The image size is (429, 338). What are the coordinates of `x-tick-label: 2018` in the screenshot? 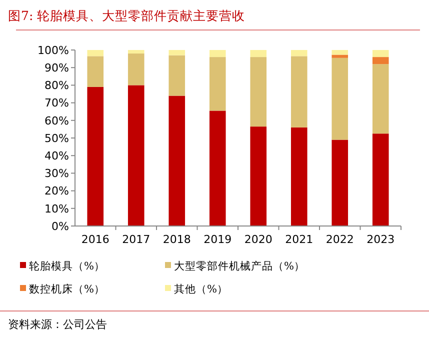 It's located at (176, 239).